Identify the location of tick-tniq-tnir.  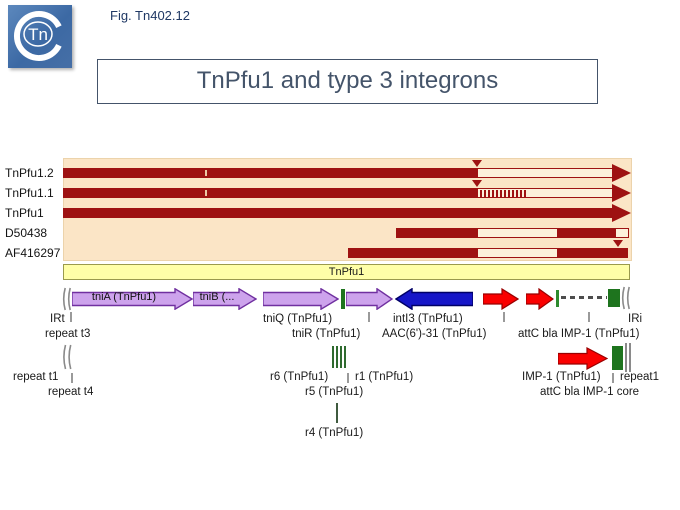
(369, 317).